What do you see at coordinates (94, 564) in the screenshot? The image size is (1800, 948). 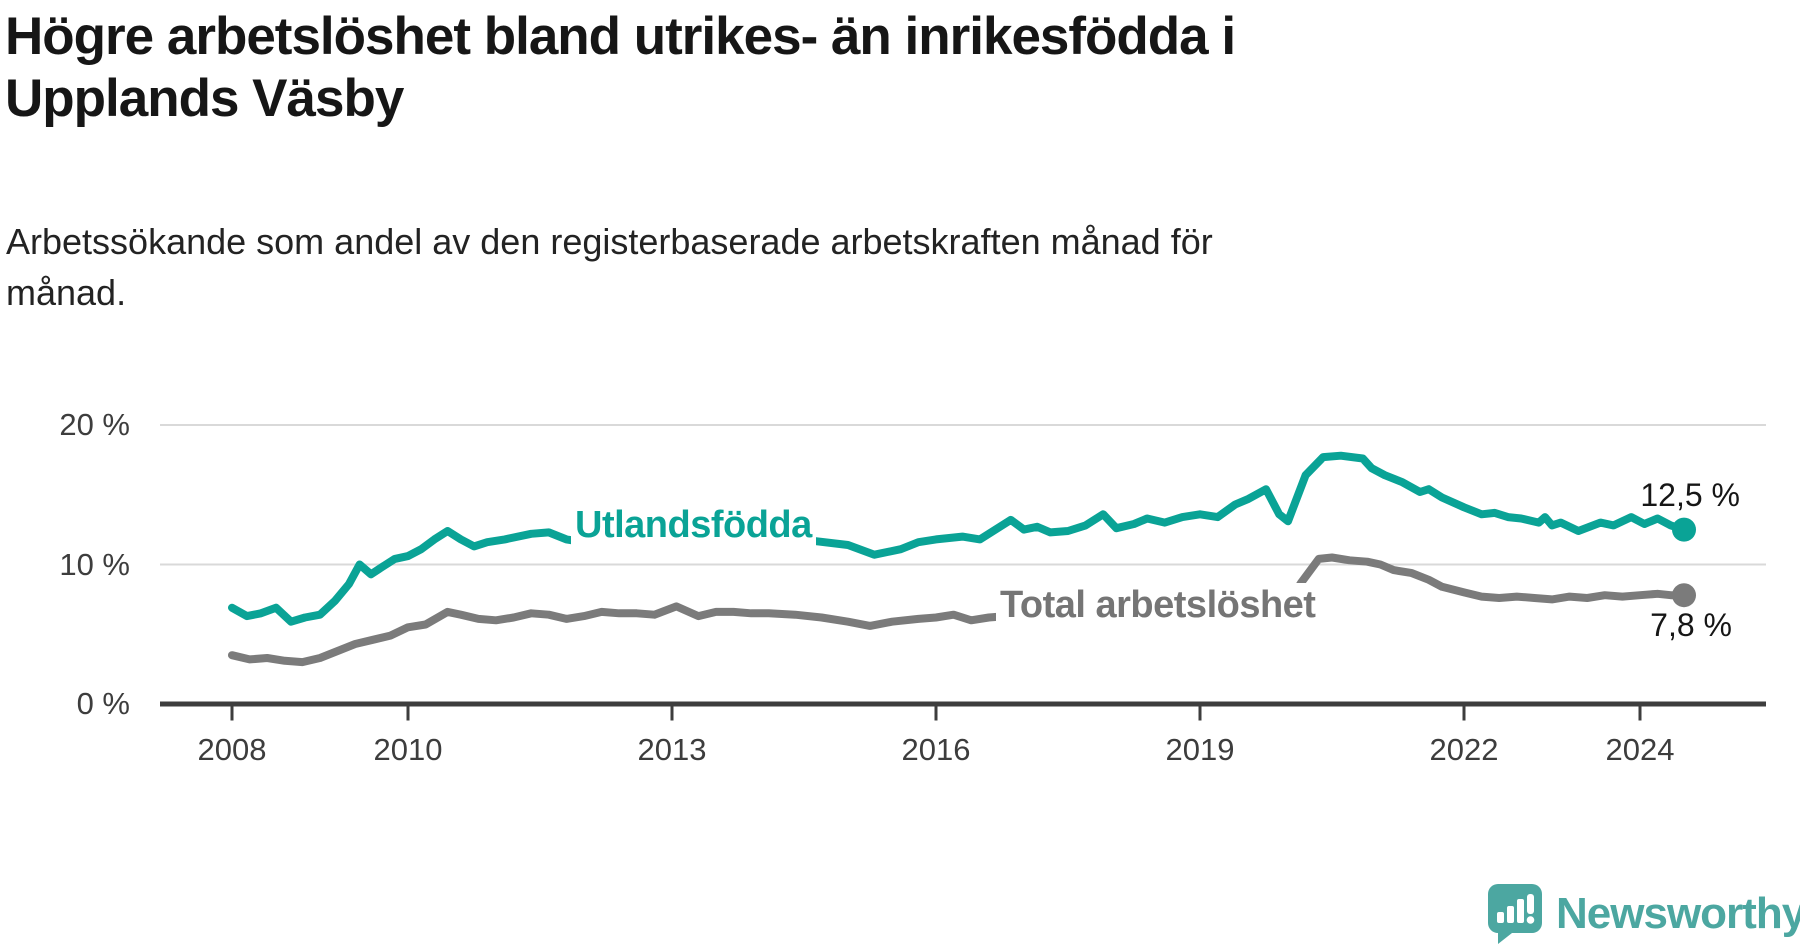 I see `y-axis-label-10: 10 %` at bounding box center [94, 564].